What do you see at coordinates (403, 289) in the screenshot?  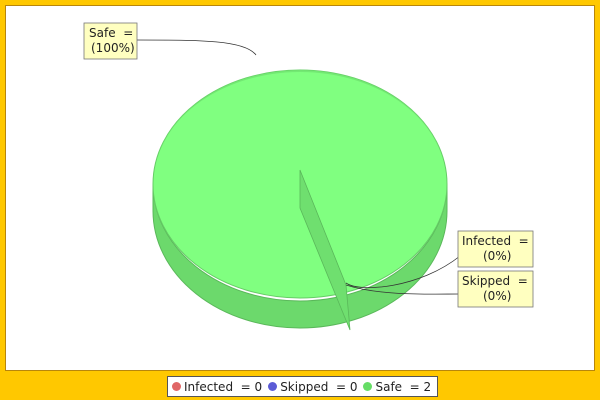 I see `label-leader-skipped` at bounding box center [403, 289].